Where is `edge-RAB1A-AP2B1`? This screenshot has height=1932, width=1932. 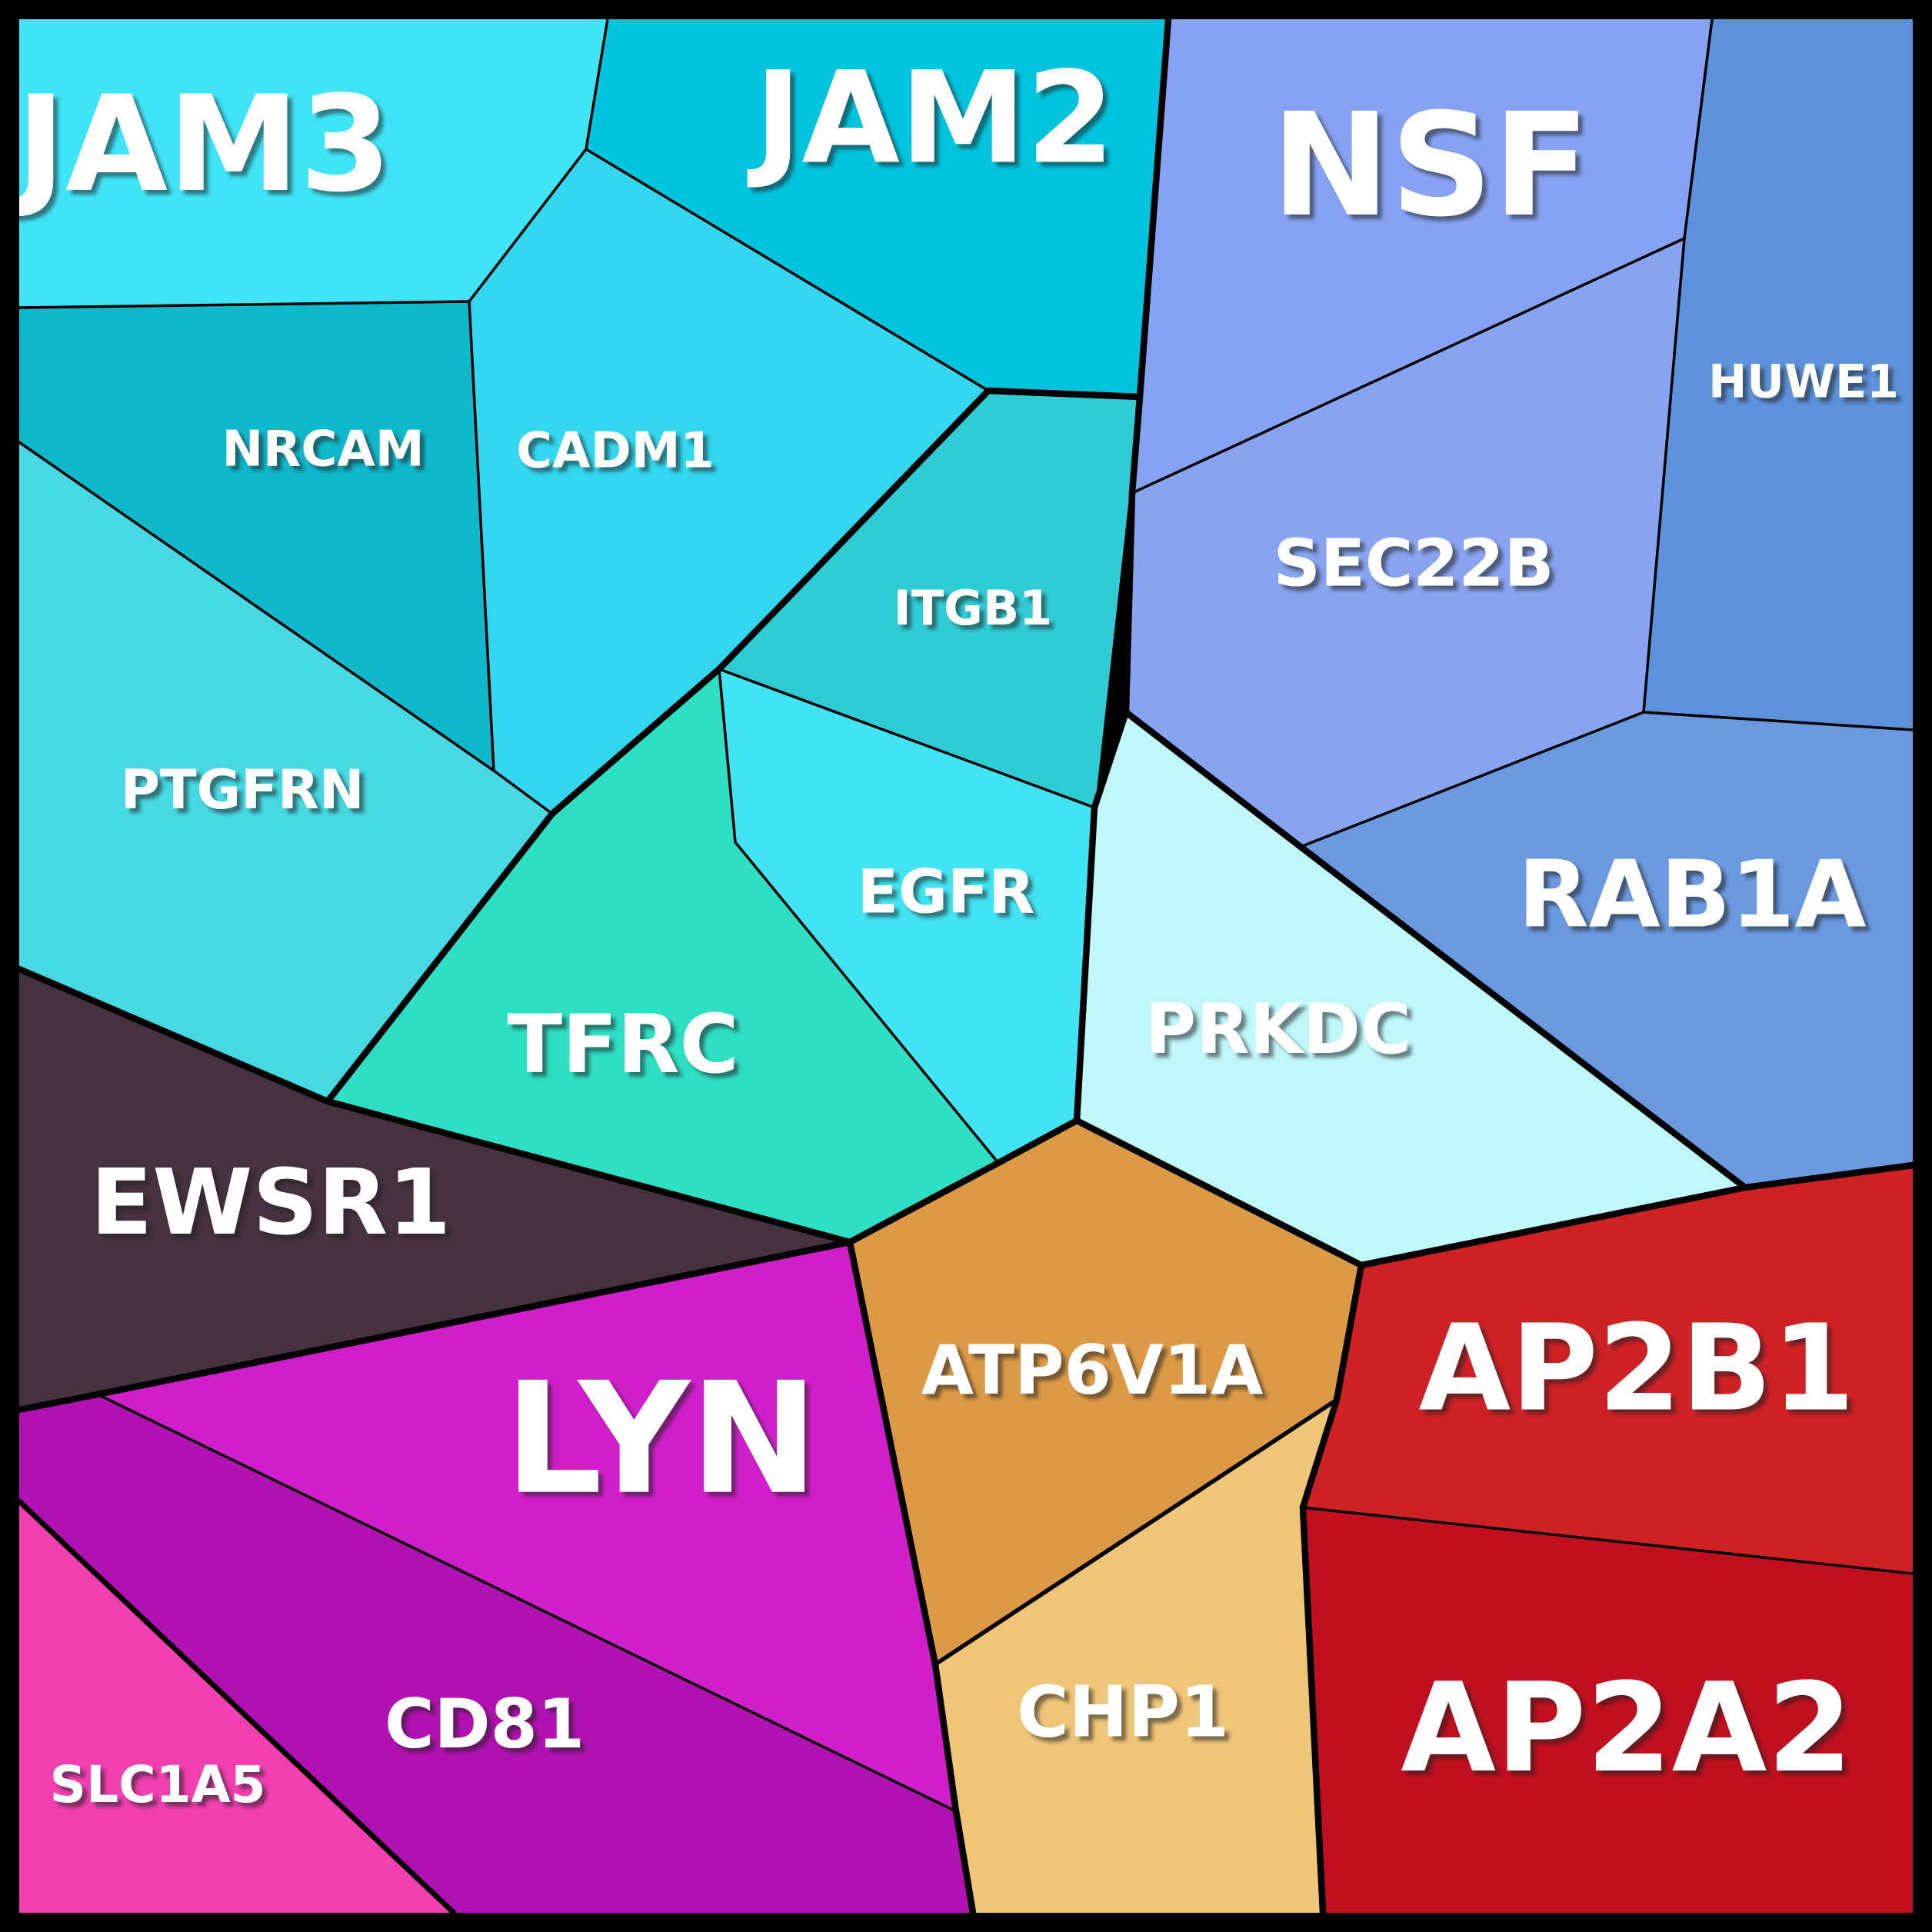 edge-RAB1A-AP2B1 is located at coordinates (1829, 1176).